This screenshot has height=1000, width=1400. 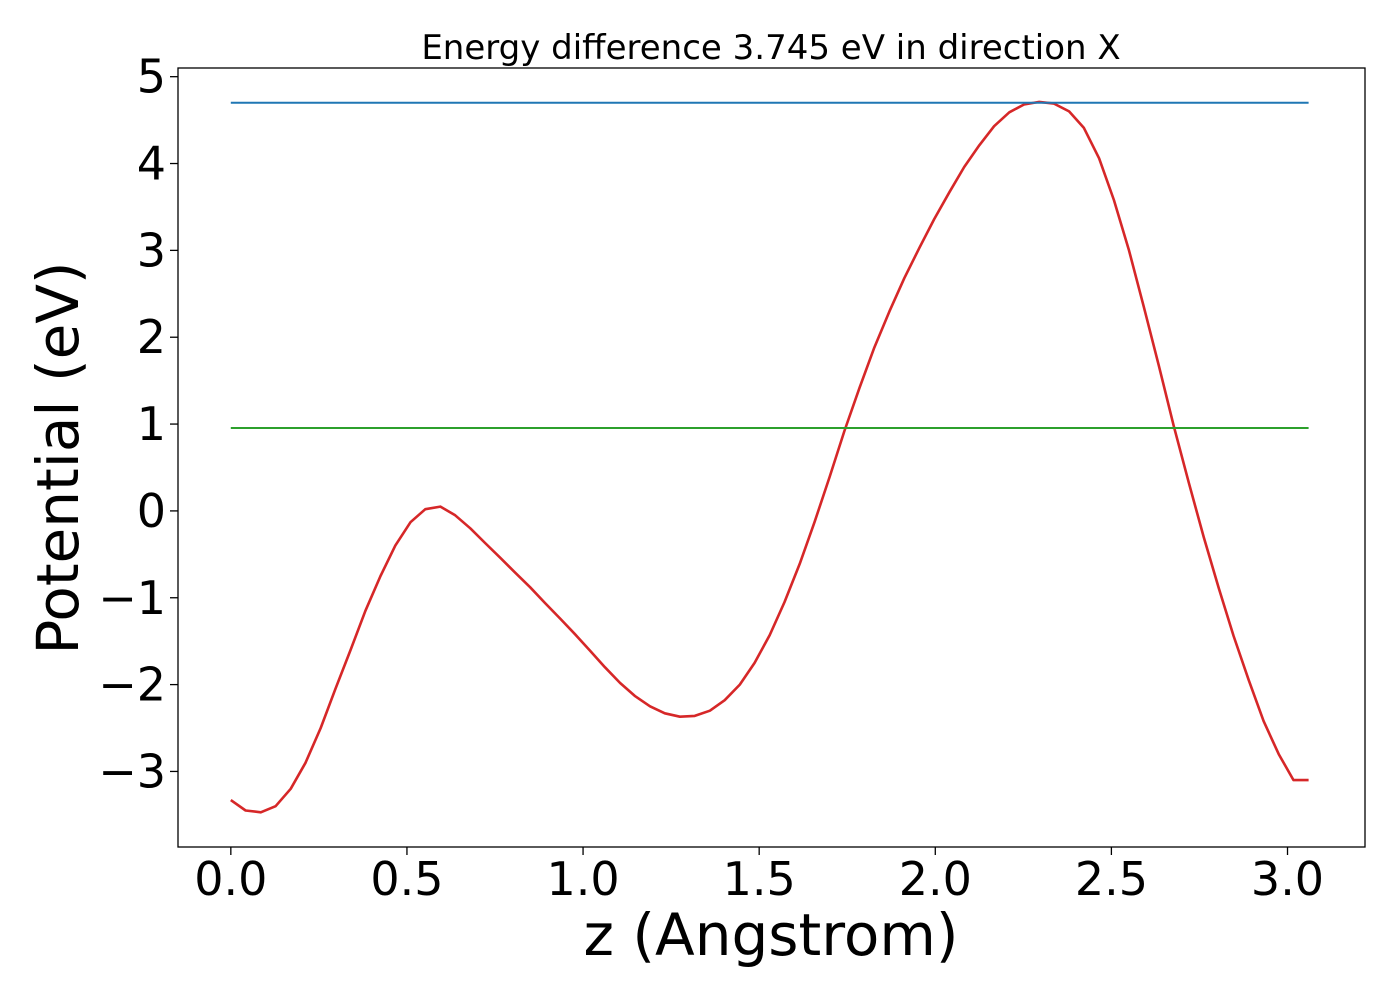 What do you see at coordinates (151, 77) in the screenshot?
I see `y-tick-label: 5` at bounding box center [151, 77].